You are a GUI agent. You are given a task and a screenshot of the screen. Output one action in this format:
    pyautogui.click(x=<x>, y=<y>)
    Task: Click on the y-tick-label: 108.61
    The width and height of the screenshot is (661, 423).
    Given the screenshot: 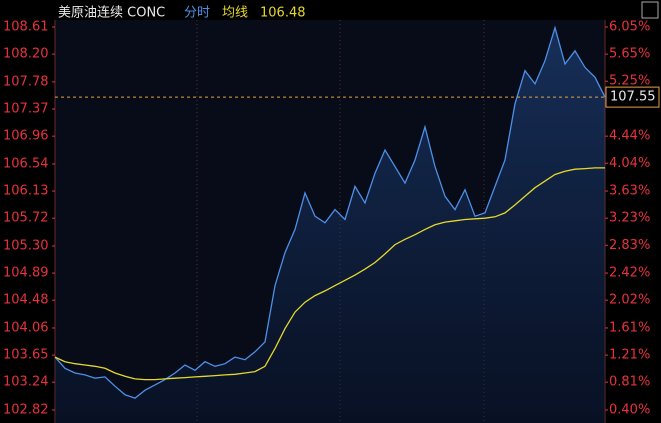 What is the action you would take?
    pyautogui.click(x=26, y=27)
    